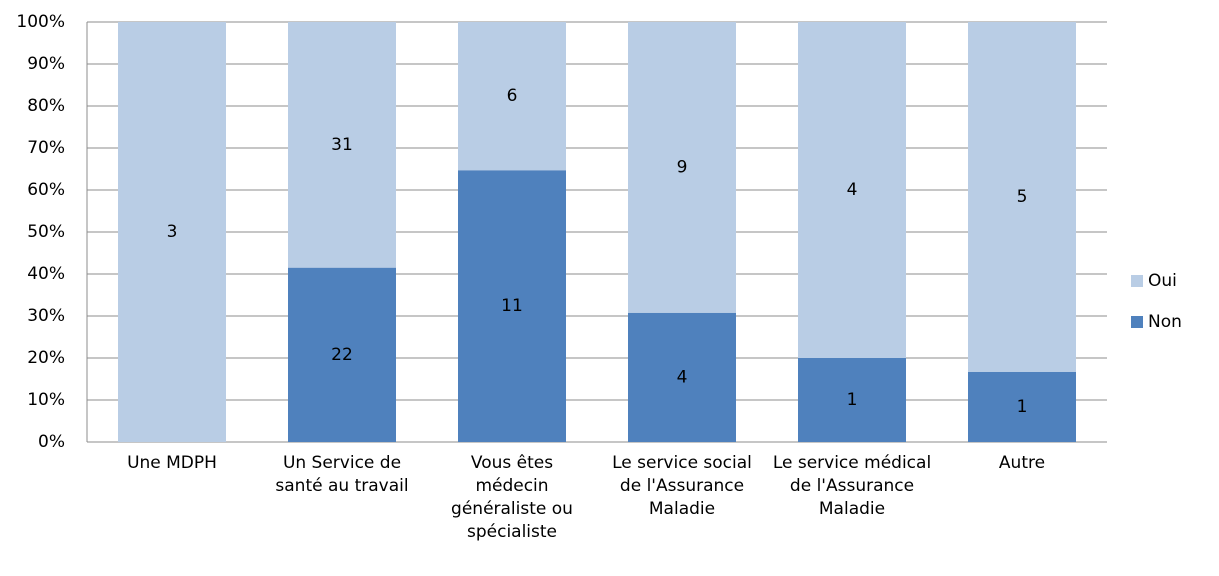 The image size is (1219, 576). I want to click on data-label: 5, so click(1022, 197).